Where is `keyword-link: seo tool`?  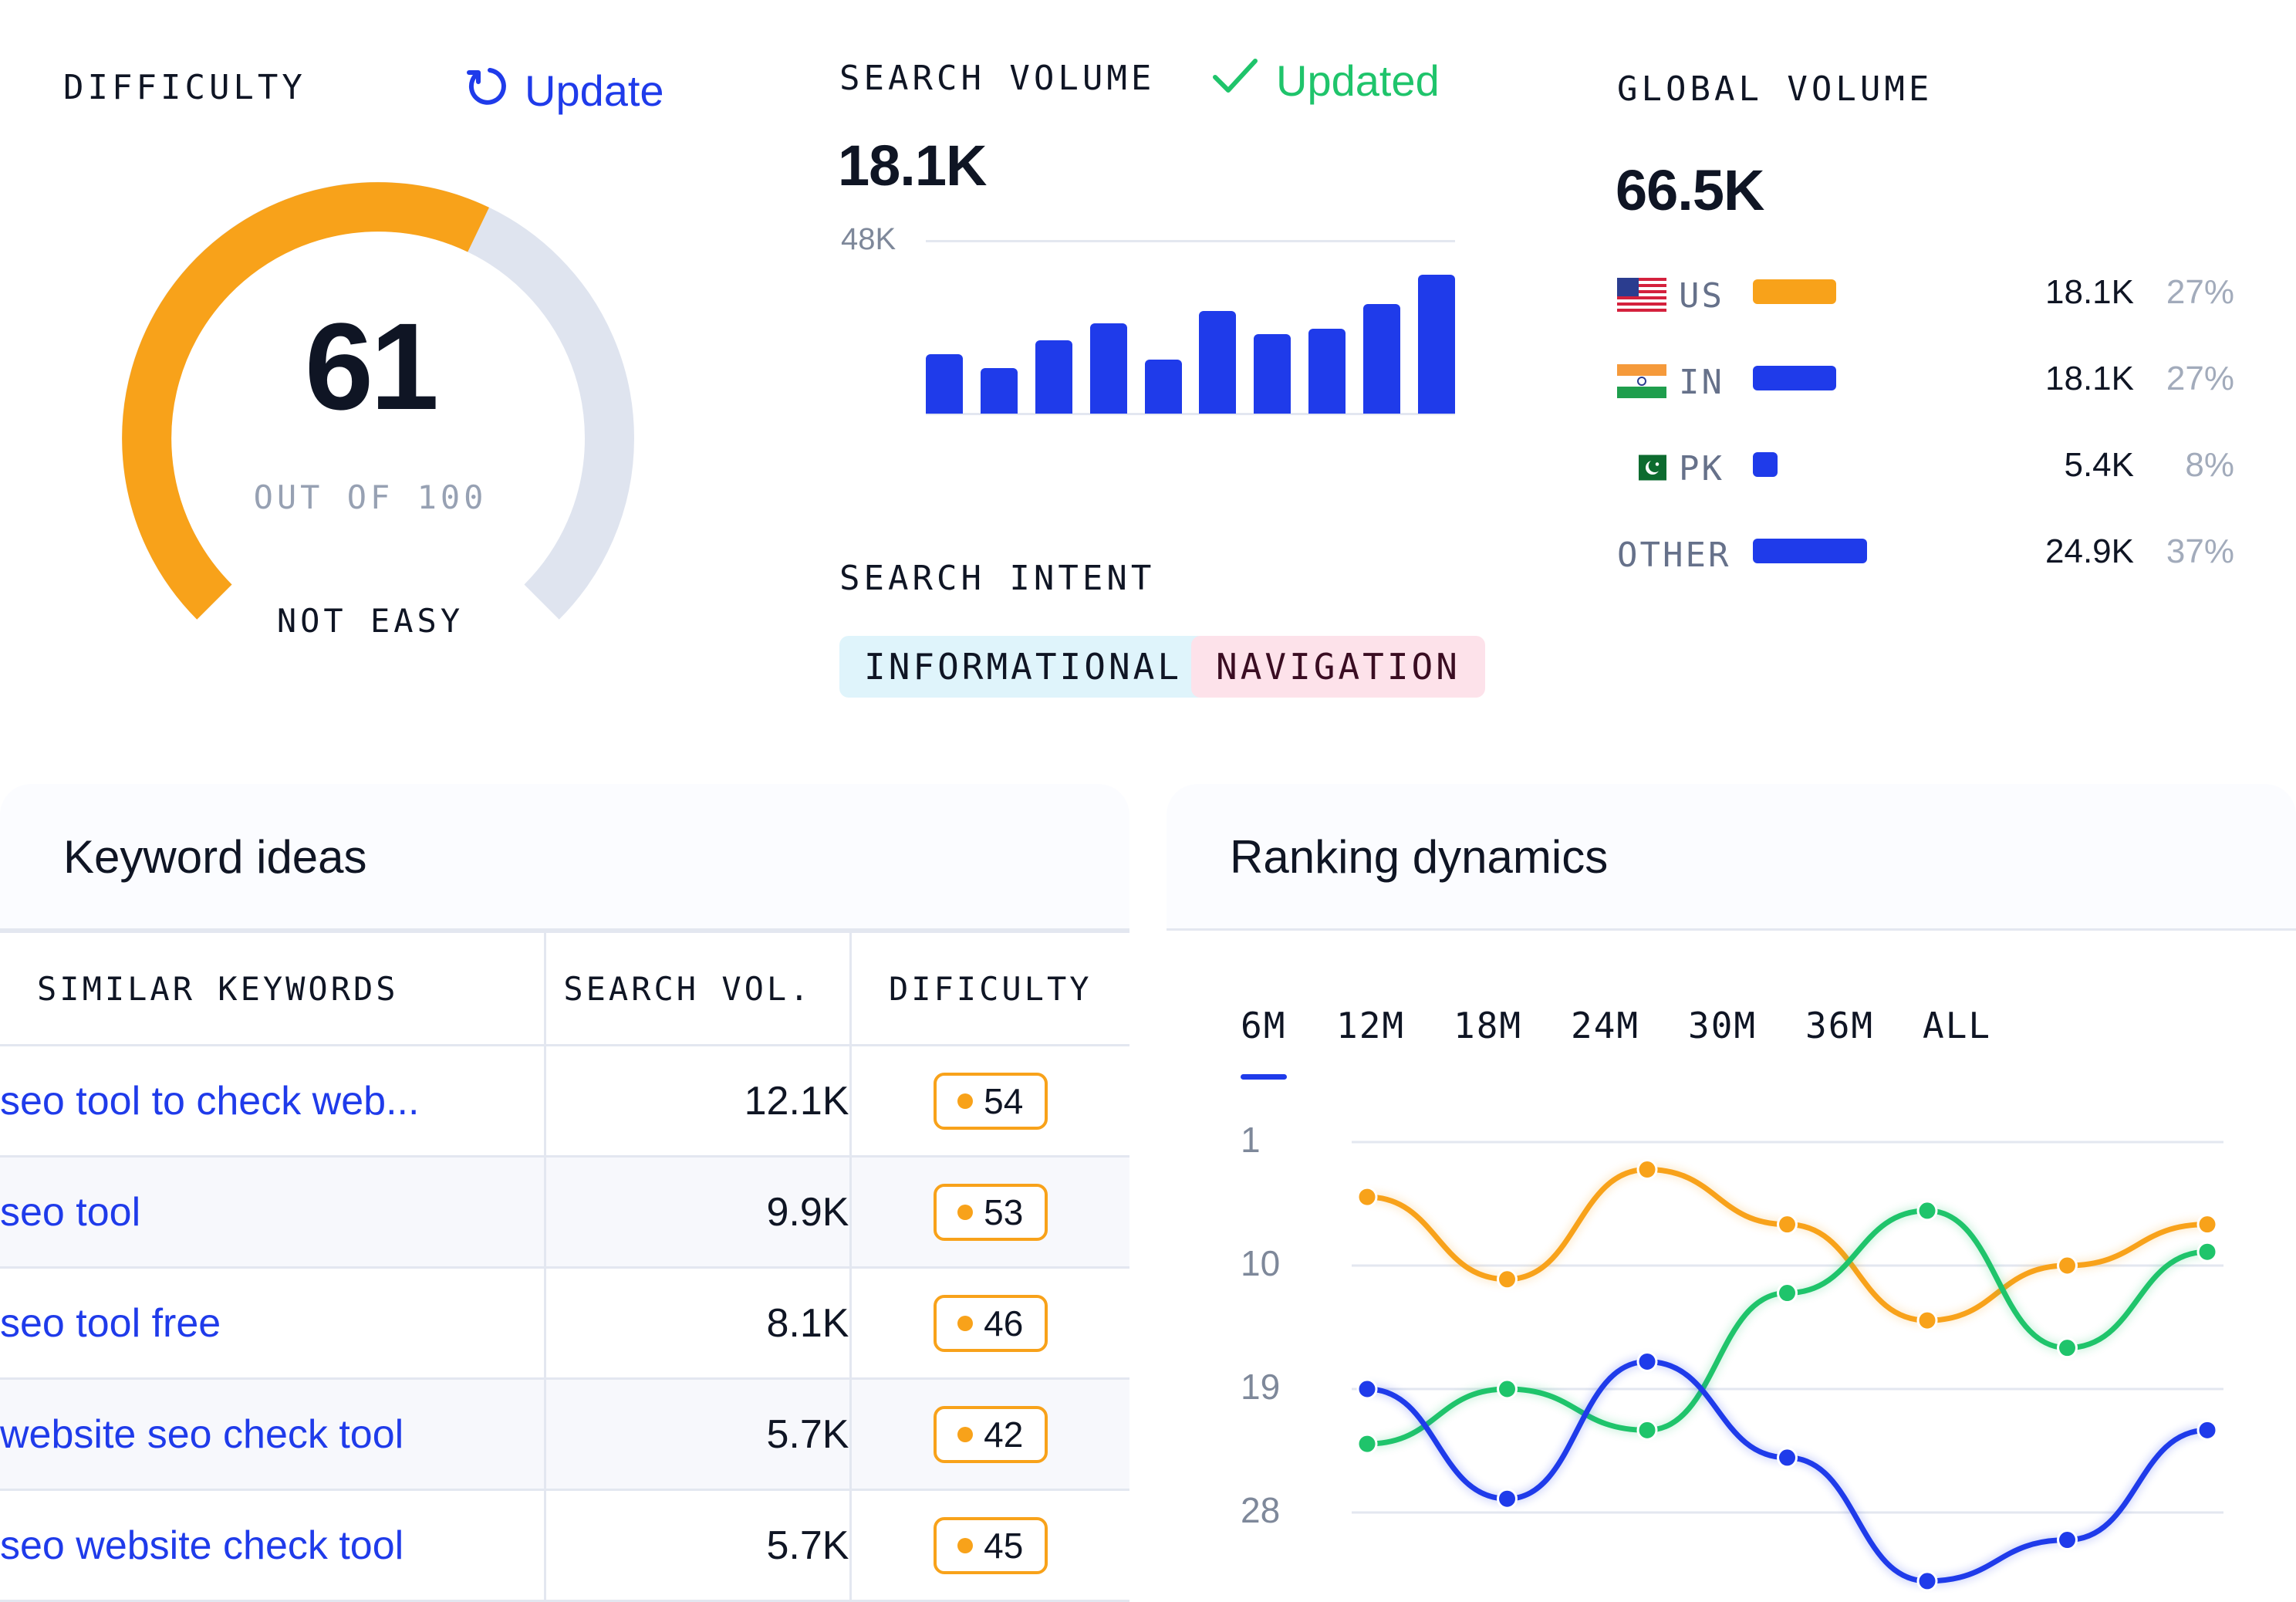 keyword-link: seo tool is located at coordinates (273, 1212).